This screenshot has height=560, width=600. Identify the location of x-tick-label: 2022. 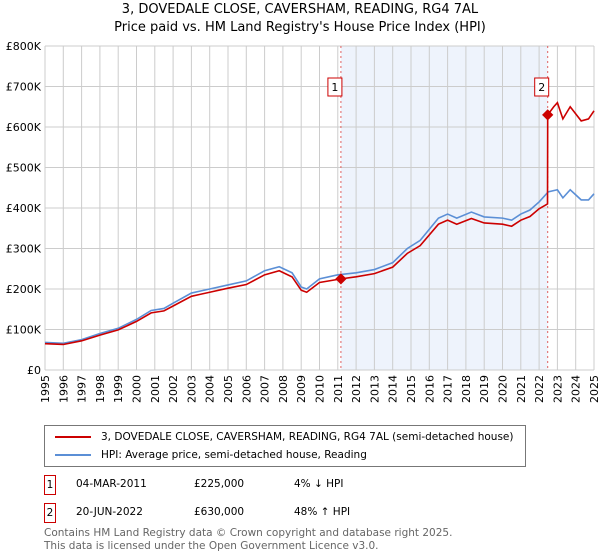
(539, 389).